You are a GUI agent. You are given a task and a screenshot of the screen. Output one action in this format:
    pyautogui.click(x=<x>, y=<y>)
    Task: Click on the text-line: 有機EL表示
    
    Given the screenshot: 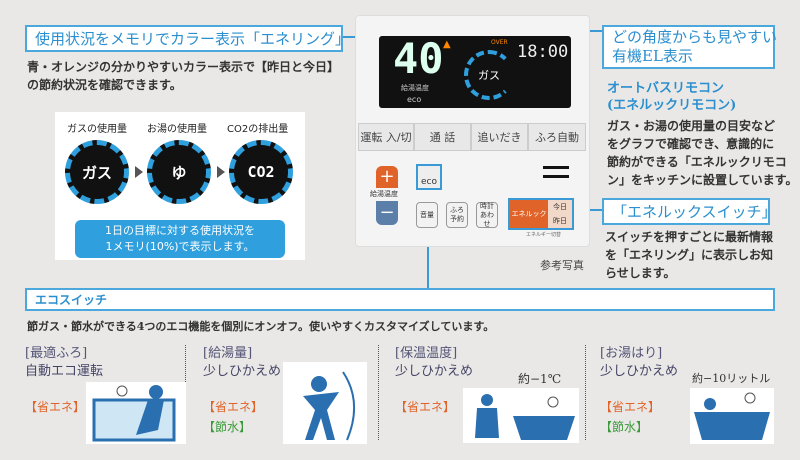 What is the action you would take?
    pyautogui.click(x=652, y=56)
    